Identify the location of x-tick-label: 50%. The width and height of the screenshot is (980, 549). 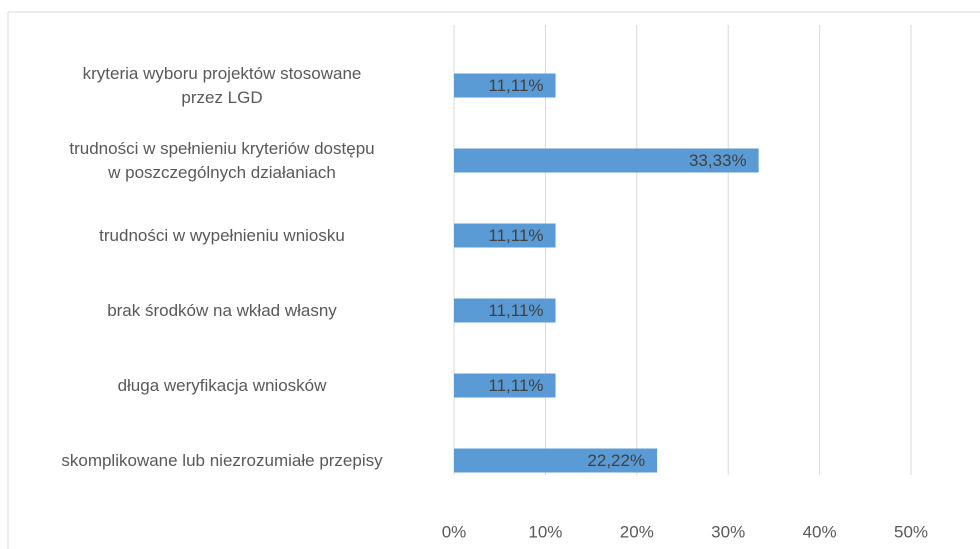
(911, 531).